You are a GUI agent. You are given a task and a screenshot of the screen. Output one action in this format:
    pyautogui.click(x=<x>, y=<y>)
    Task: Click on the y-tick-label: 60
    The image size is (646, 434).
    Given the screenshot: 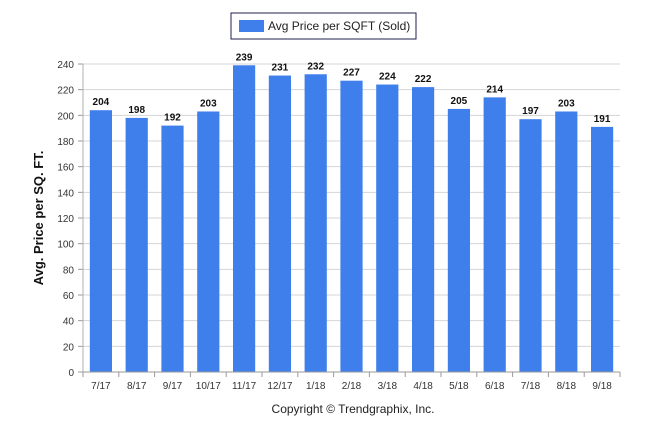 What is the action you would take?
    pyautogui.click(x=69, y=296)
    